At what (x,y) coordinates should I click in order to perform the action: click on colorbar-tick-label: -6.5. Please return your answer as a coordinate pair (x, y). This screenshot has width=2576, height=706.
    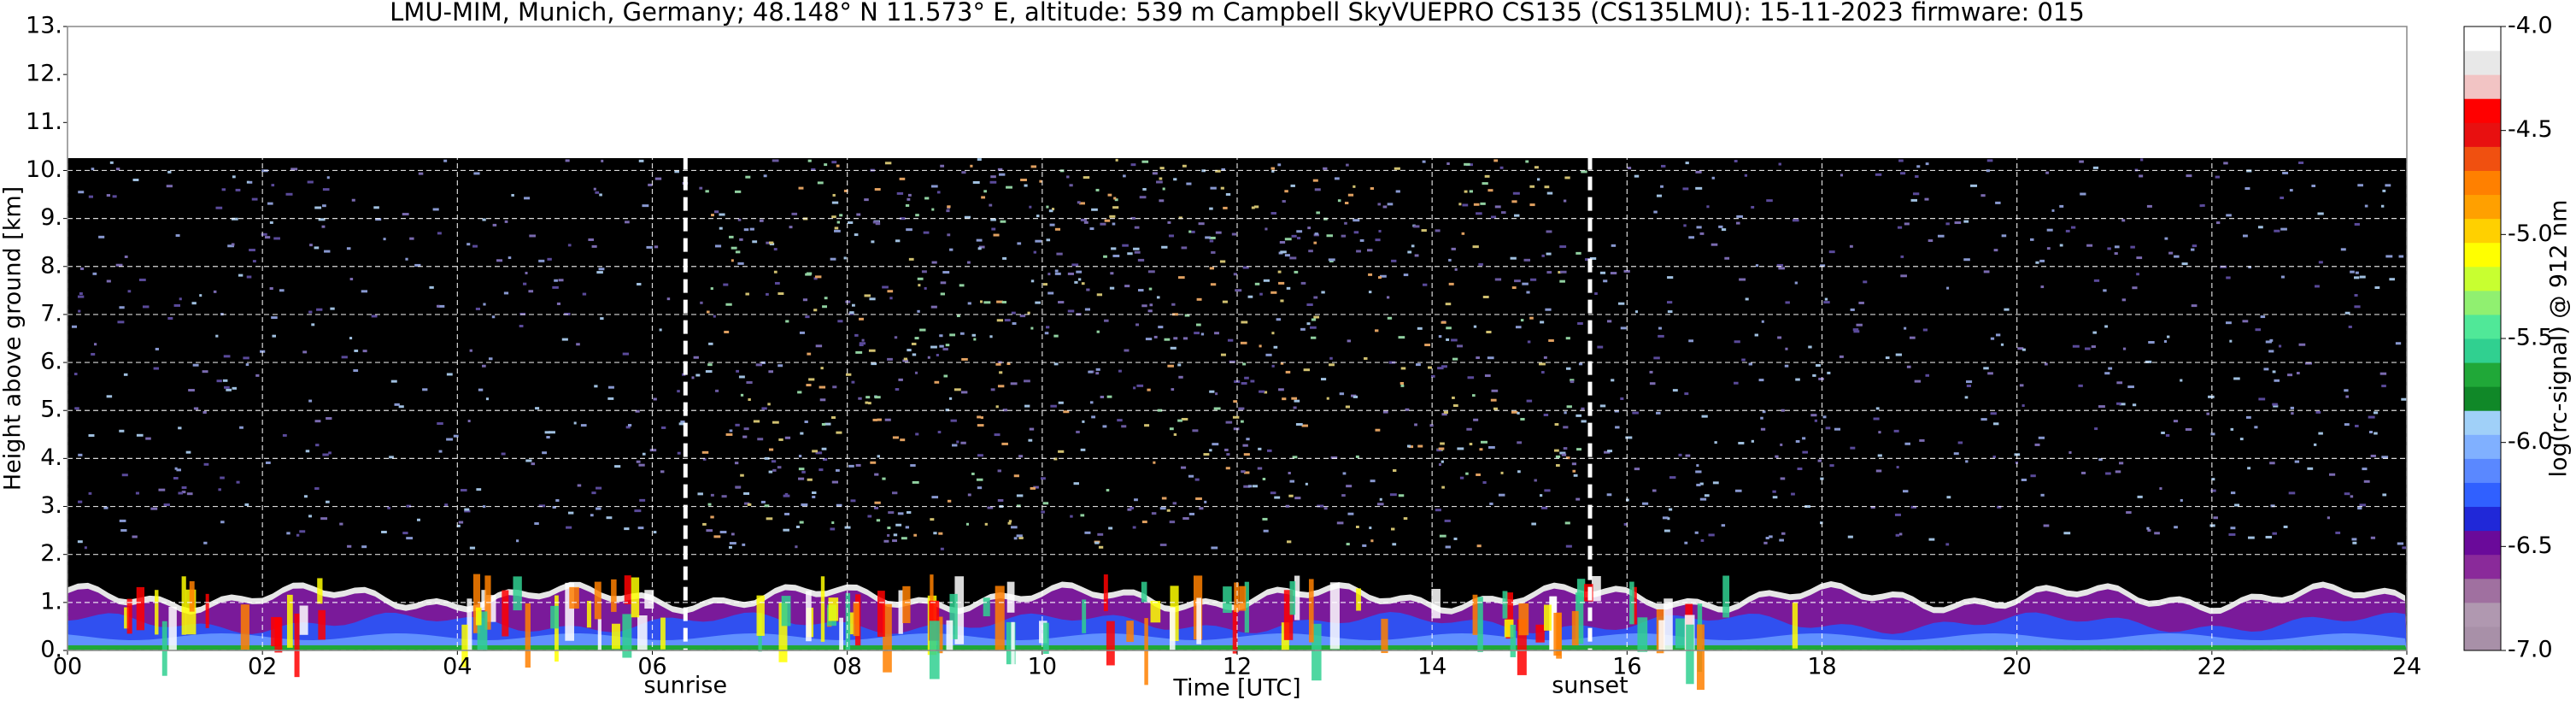
    Looking at the image, I should click on (2530, 545).